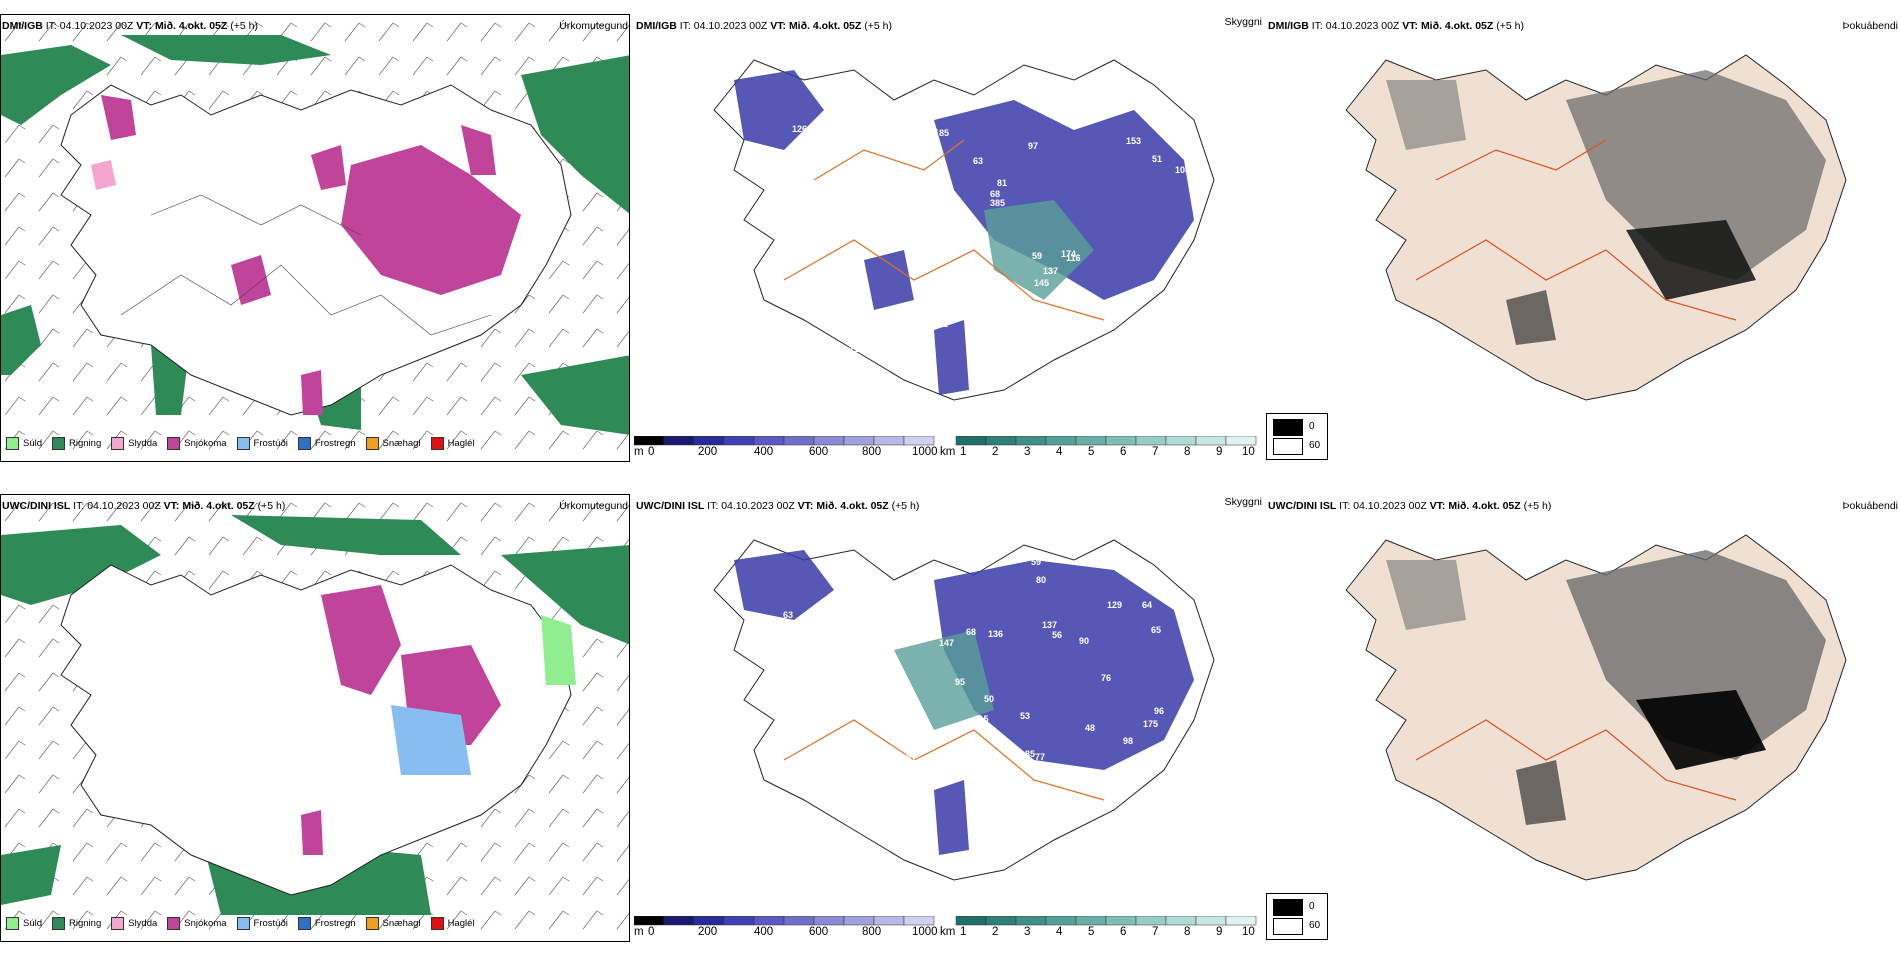 This screenshot has height=955, width=1900. What do you see at coordinates (1106, 678) in the screenshot?
I see `visibility-value-label: 76` at bounding box center [1106, 678].